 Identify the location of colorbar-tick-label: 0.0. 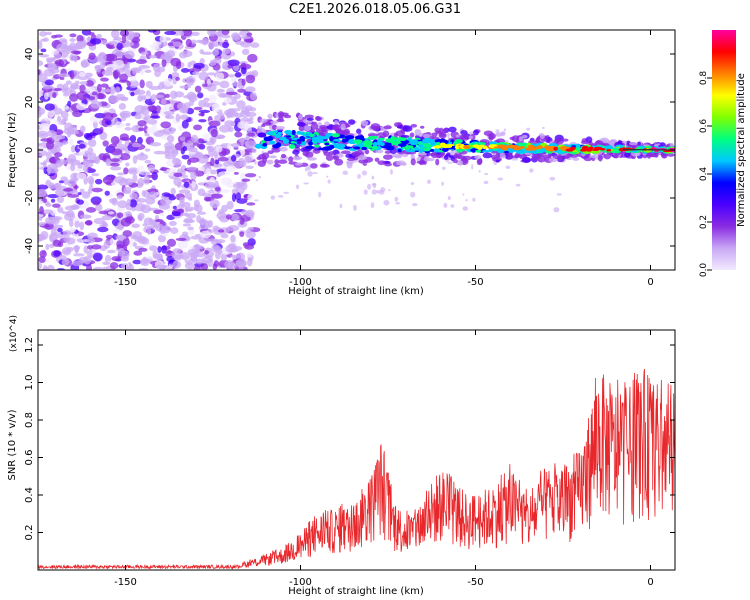
(704, 270).